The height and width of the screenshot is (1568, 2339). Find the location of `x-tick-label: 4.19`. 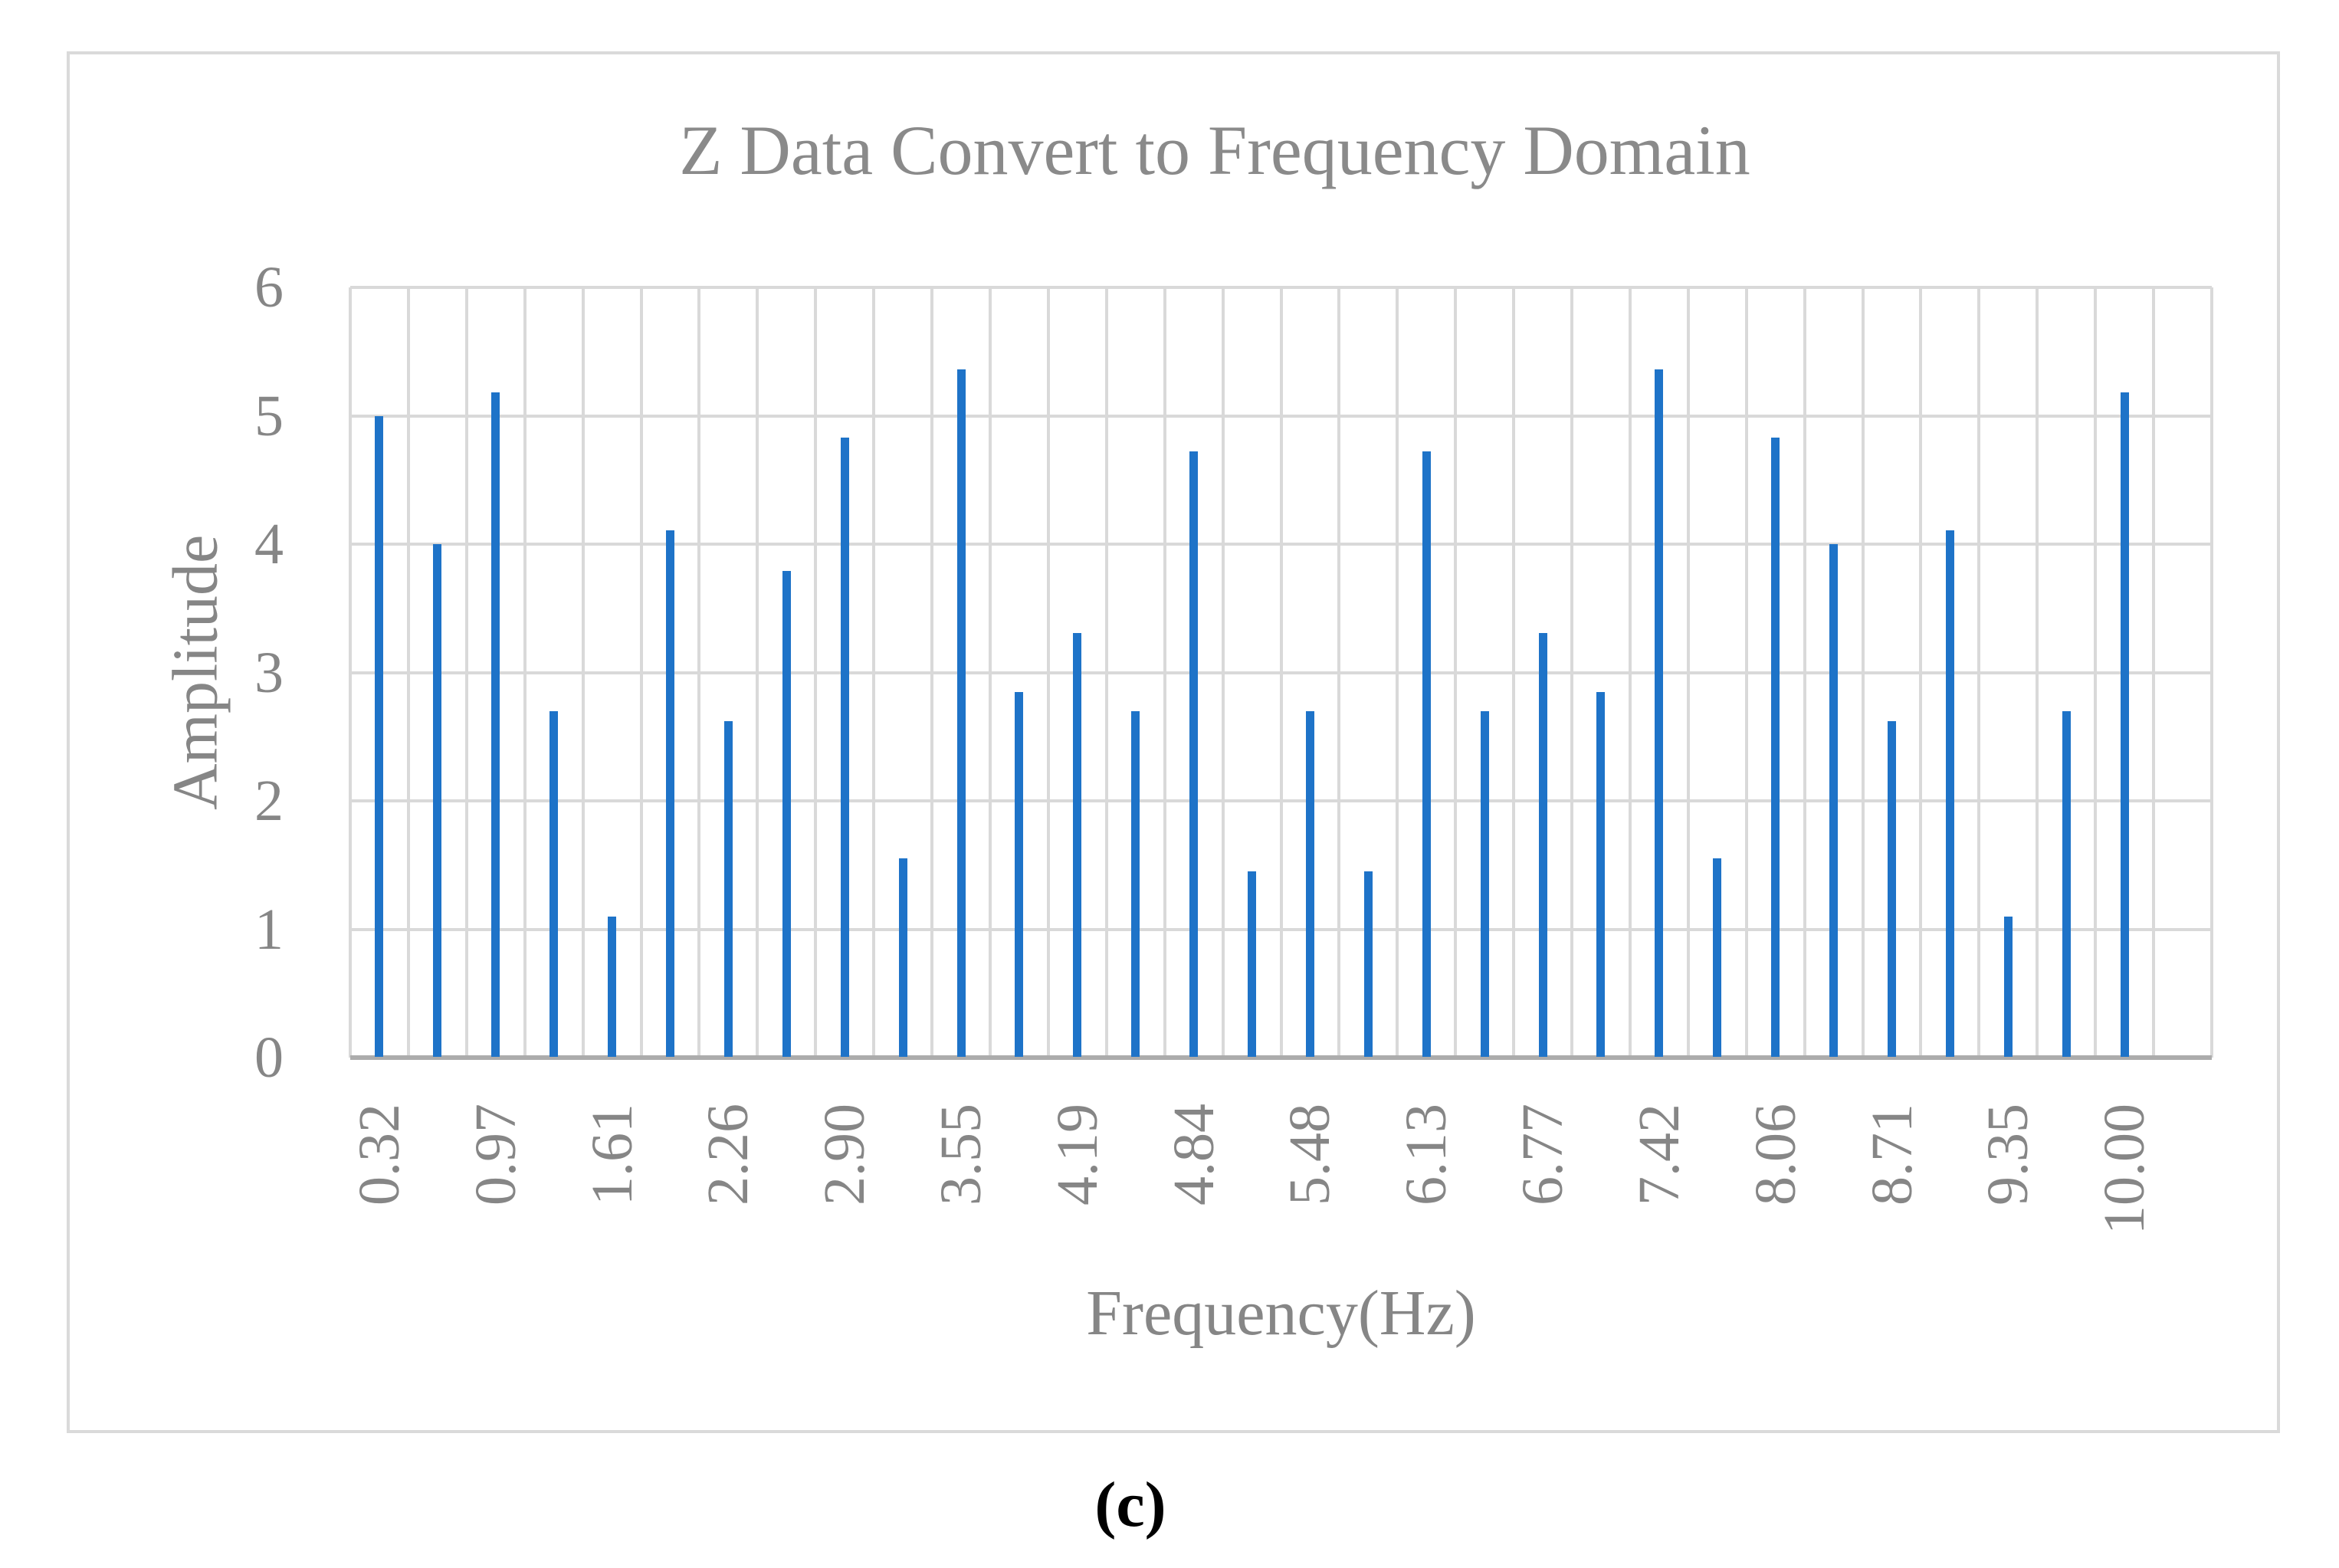

x-tick-label: 4.19 is located at coordinates (1077, 1155).